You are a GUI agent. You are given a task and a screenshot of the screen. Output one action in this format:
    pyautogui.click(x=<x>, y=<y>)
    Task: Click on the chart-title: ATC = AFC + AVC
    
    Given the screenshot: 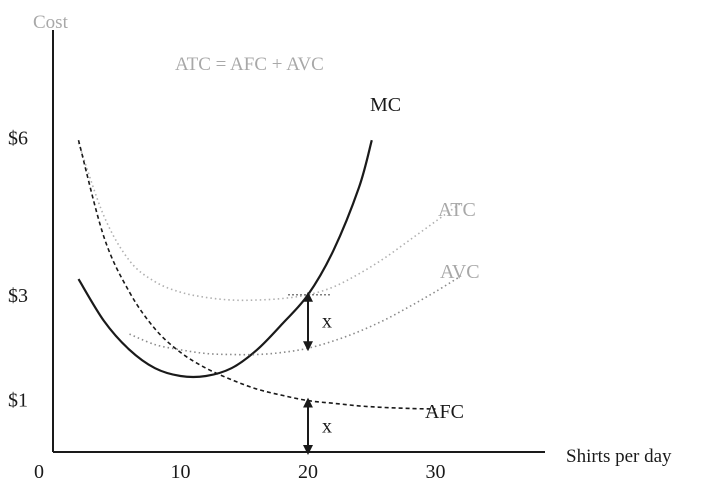 What is the action you would take?
    pyautogui.click(x=249, y=64)
    